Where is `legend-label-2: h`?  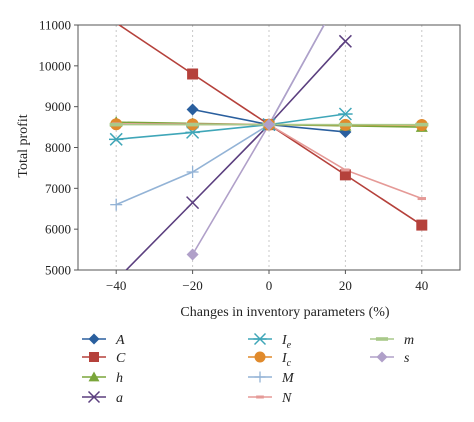
legend-label-2: h is located at coordinates (119, 378).